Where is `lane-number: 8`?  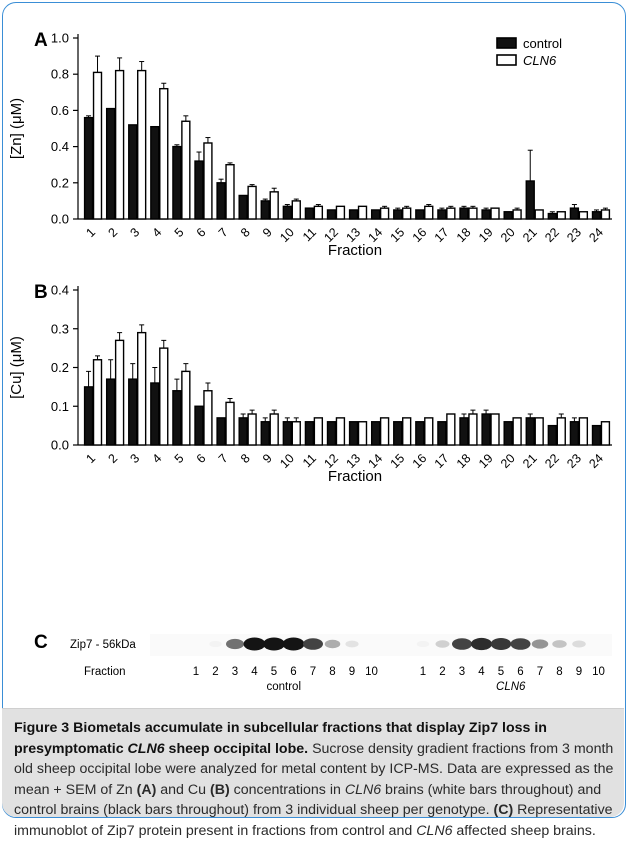 lane-number: 8 is located at coordinates (332, 672).